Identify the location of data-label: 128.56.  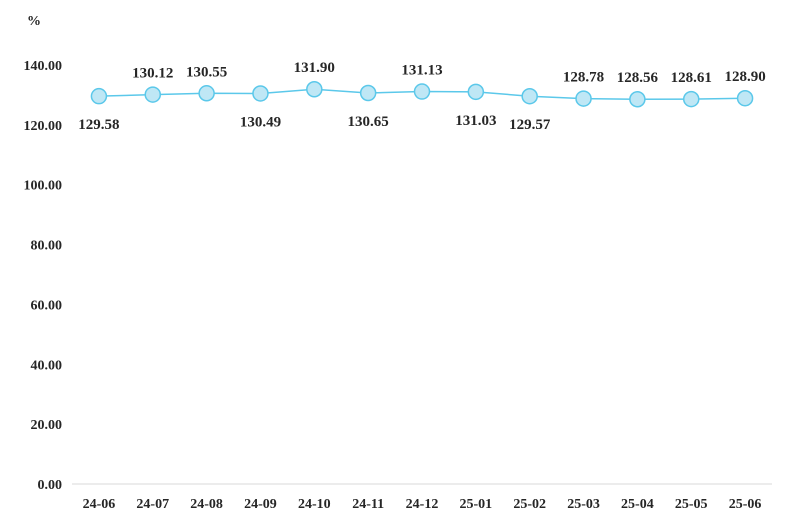
(638, 78).